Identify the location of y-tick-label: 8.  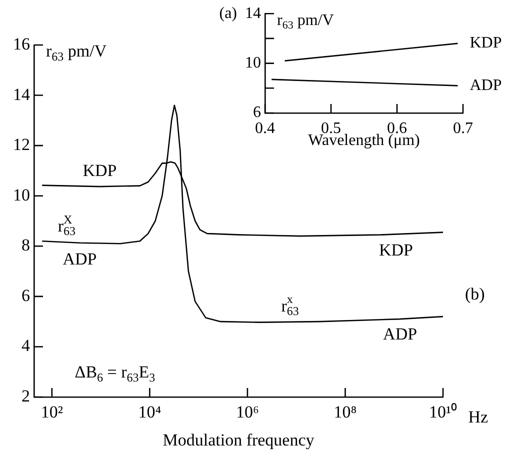
(26, 245).